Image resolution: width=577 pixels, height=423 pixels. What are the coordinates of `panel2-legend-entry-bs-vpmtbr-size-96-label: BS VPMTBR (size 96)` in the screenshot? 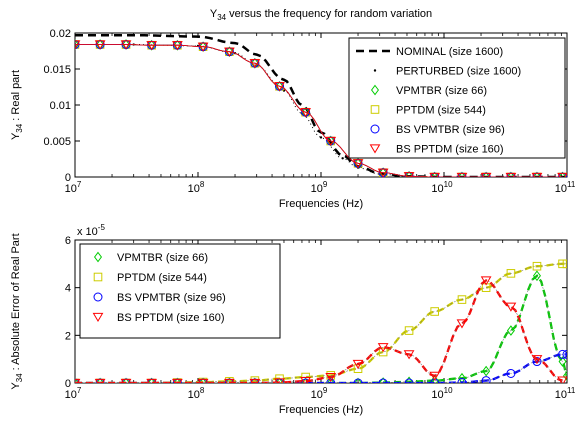 It's located at (171, 298).